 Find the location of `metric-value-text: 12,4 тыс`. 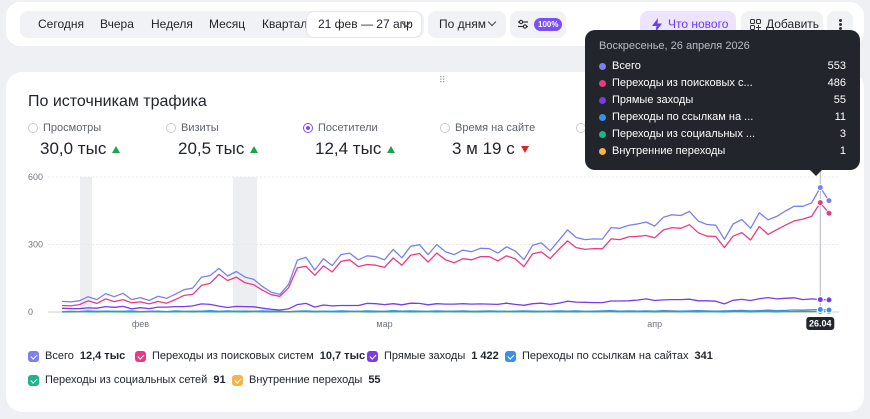

metric-value-text: 12,4 тыс is located at coordinates (348, 148).